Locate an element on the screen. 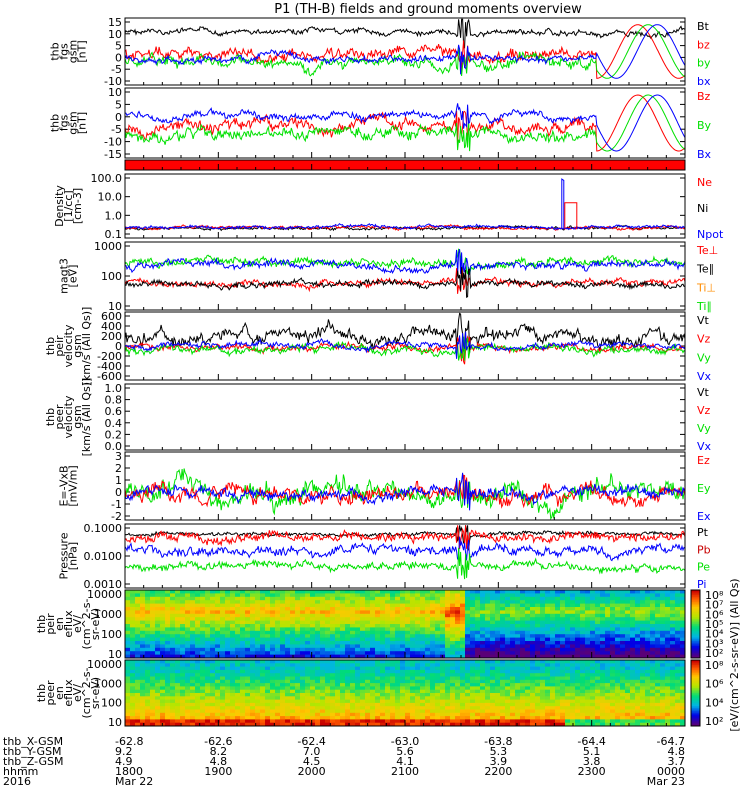 This screenshot has height=800, width=750. y-tick-label: -600 is located at coordinates (109, 376).